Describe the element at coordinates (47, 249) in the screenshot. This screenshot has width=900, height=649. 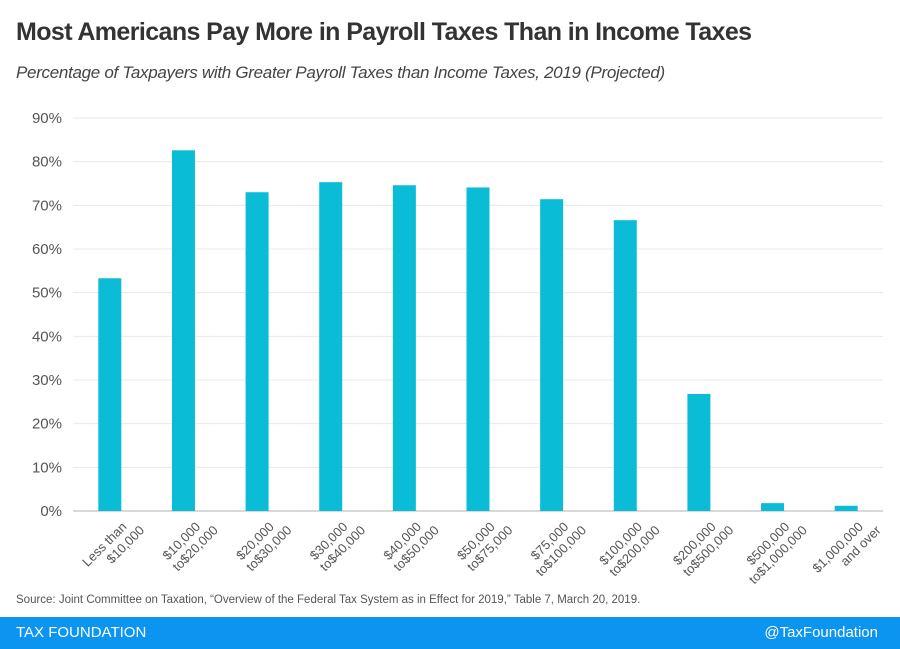
I see `y-tick-label: 60%` at that location.